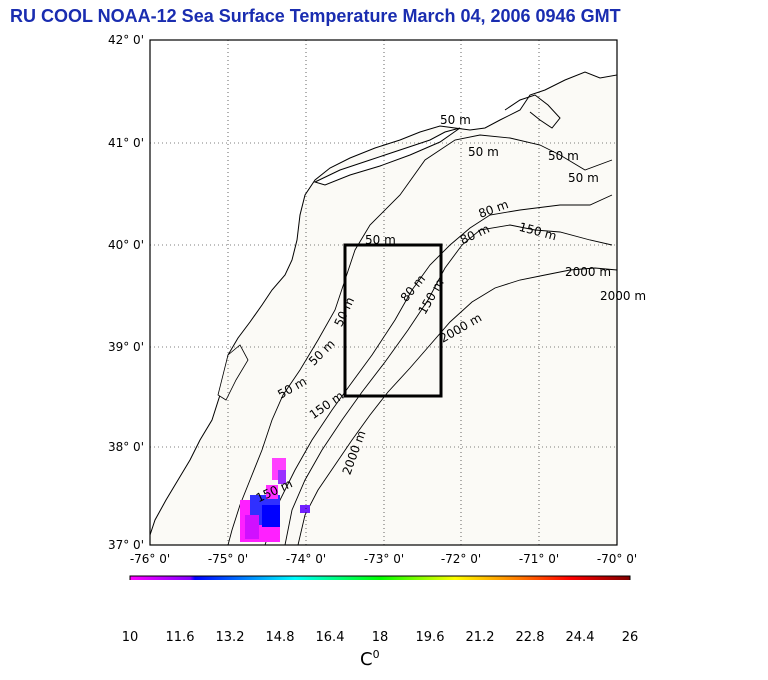  Describe the element at coordinates (530, 637) in the screenshot. I see `colorbar-tick: 22.8` at that location.